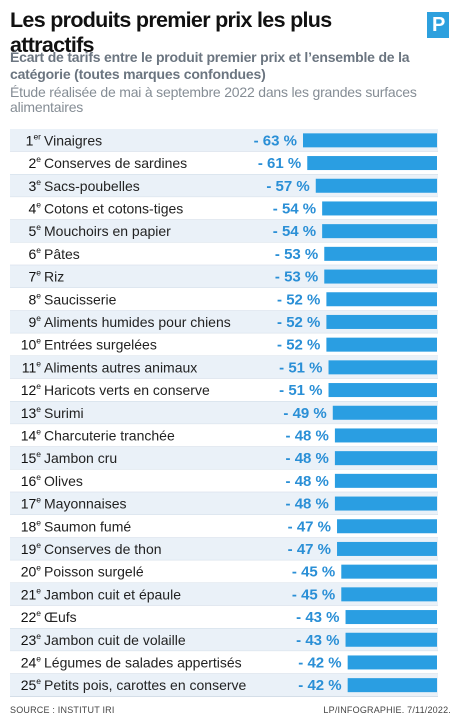  I want to click on rank-label: 25e, so click(31, 684).